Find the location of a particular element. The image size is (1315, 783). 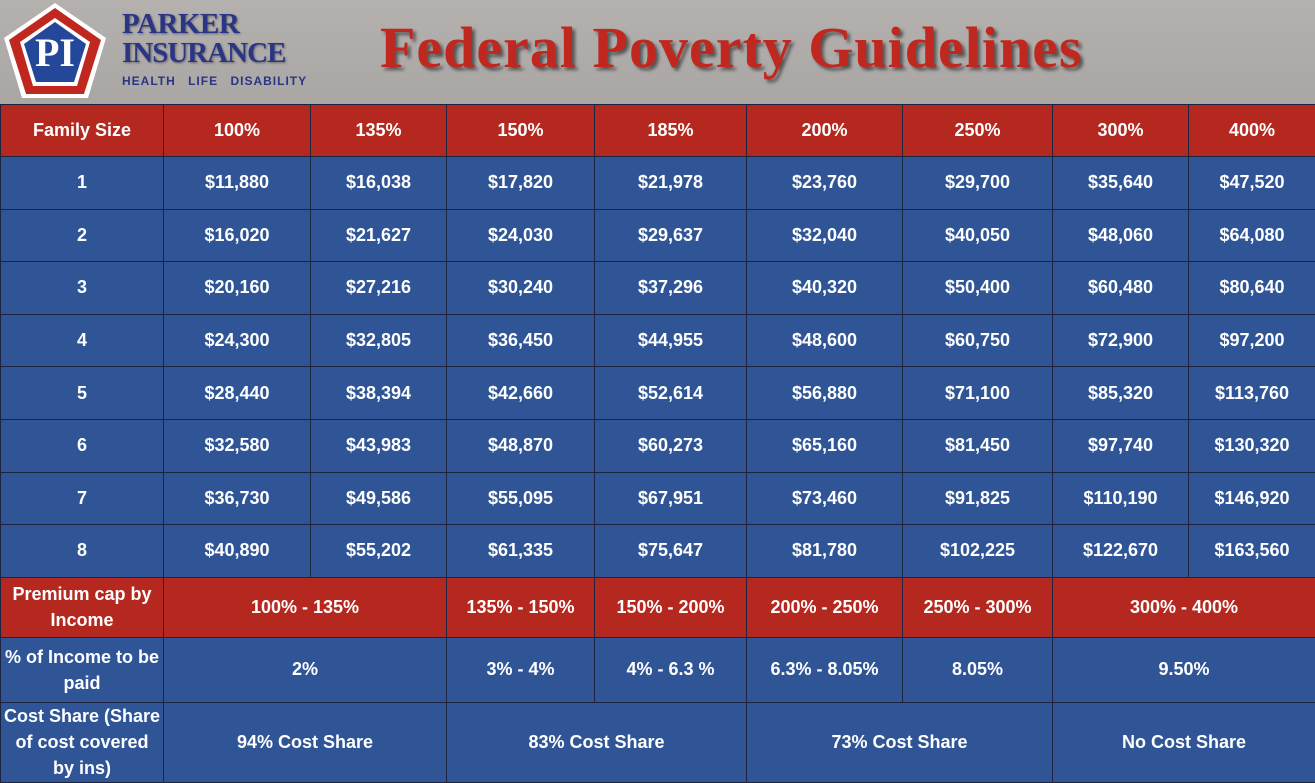

income-cell: $23,760 is located at coordinates (824, 183).